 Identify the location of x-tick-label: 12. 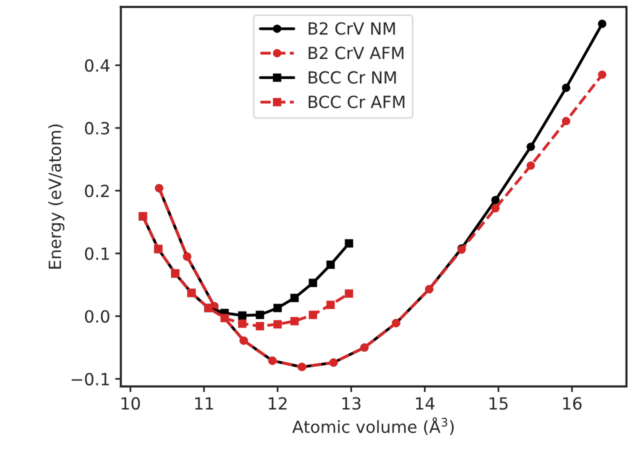
(277, 403).